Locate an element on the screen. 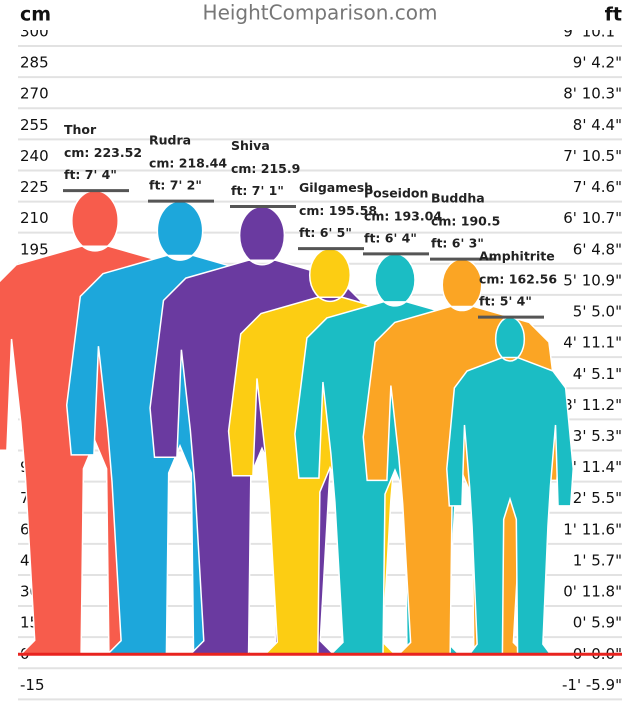  cm-label: cm: 195.58 is located at coordinates (338, 210).